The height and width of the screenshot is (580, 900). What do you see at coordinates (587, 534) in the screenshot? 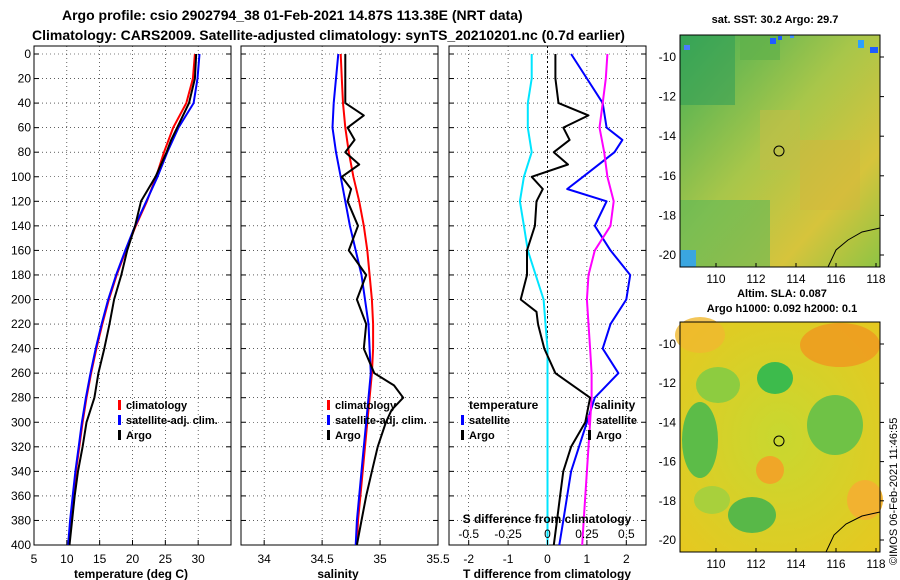
I see `x2-tick-label: 0.25` at bounding box center [587, 534].